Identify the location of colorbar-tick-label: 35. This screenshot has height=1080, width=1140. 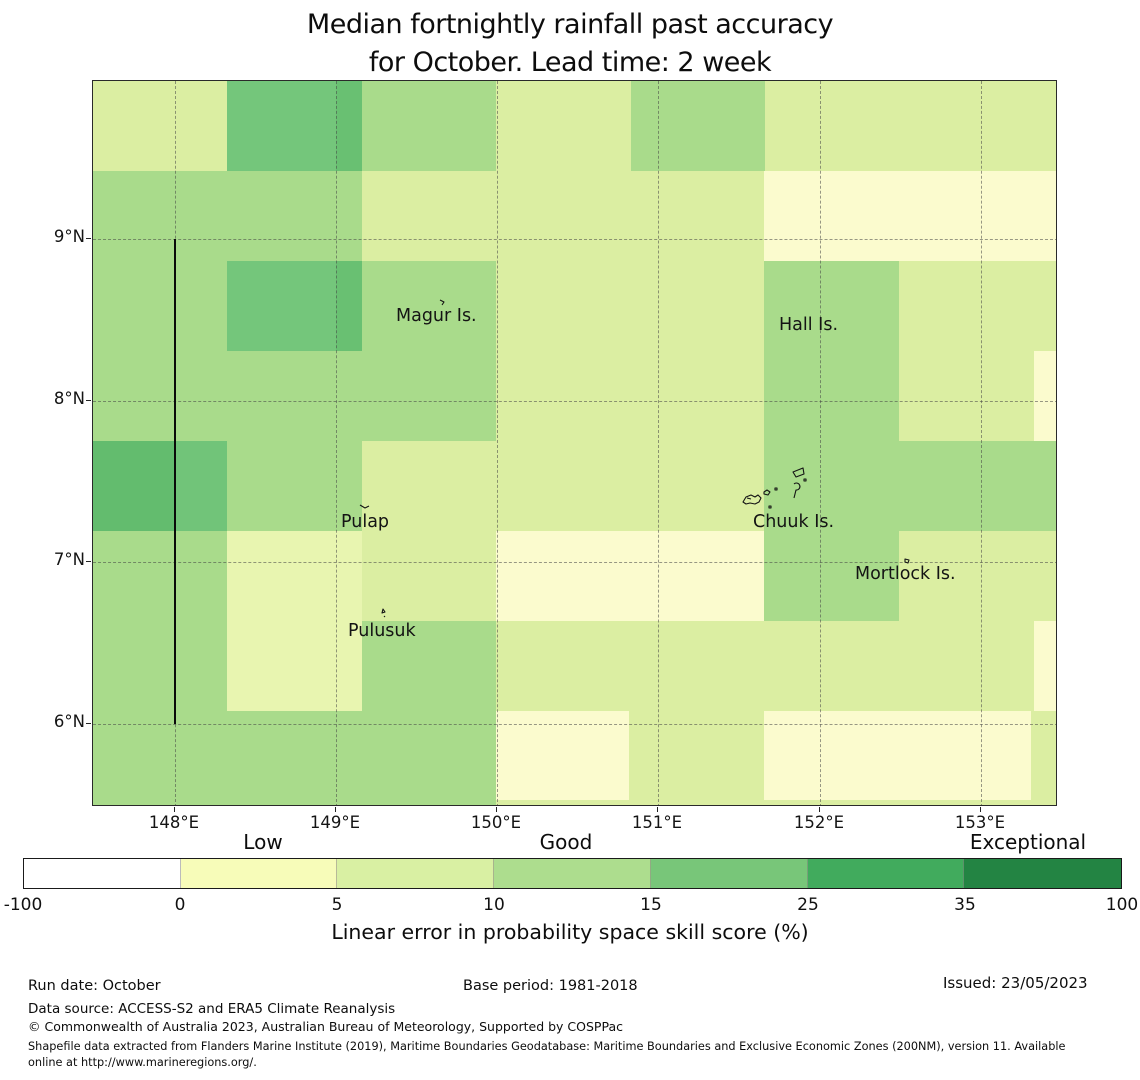
(965, 905).